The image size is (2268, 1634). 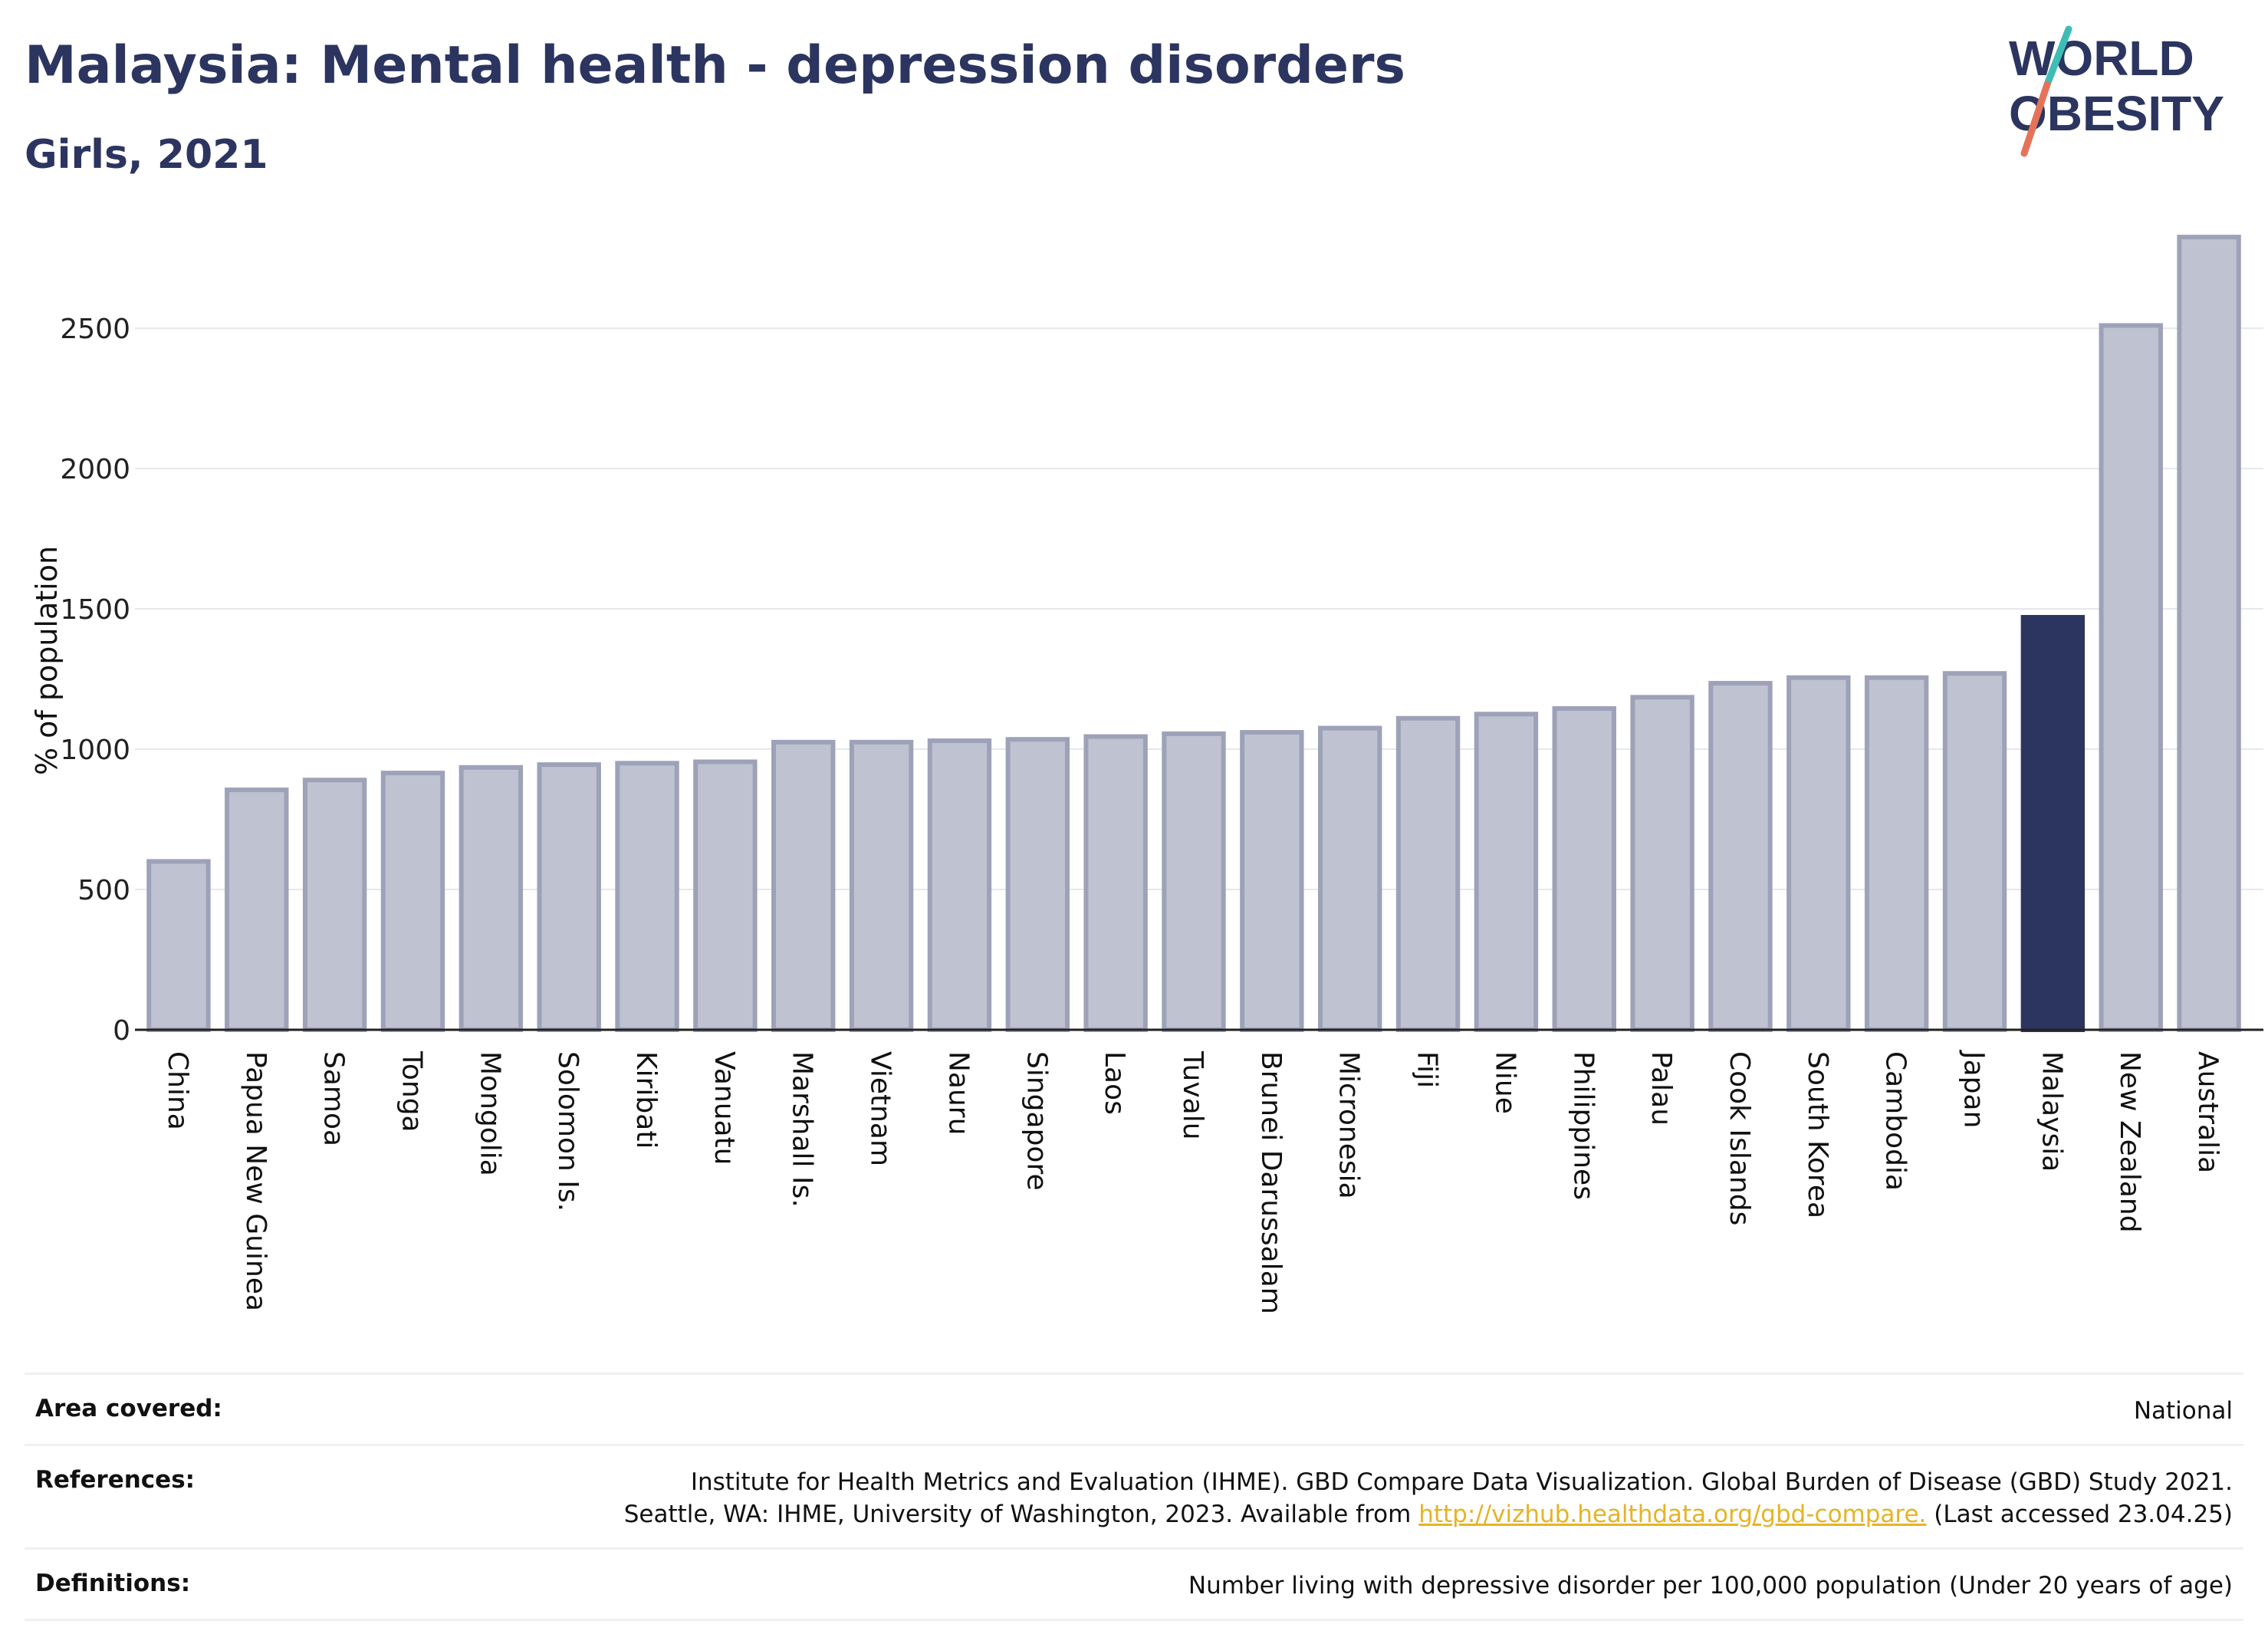 What do you see at coordinates (1506, 873) in the screenshot?
I see `bar-niue` at bounding box center [1506, 873].